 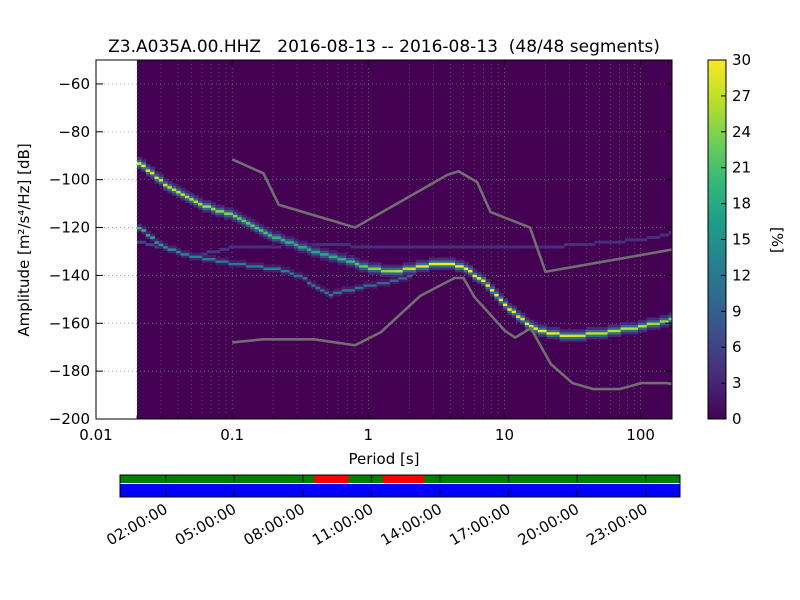 I want to click on y-tick-label: −180, so click(x=69, y=371).